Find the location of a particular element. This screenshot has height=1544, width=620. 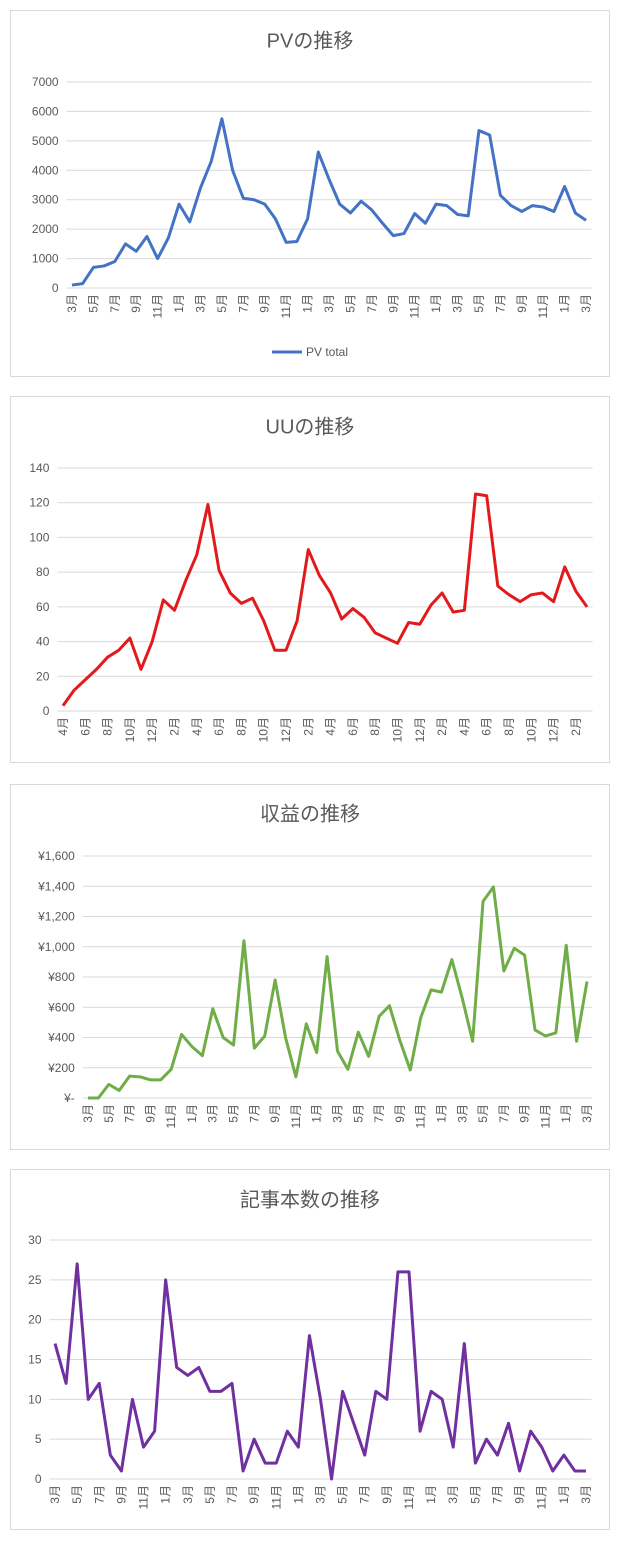

y-tick-label: 15 is located at coordinates (35, 1360).